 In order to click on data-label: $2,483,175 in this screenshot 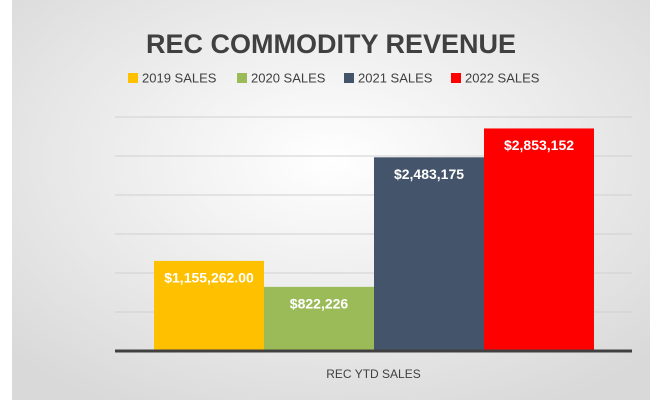, I will do `click(429, 174)`.